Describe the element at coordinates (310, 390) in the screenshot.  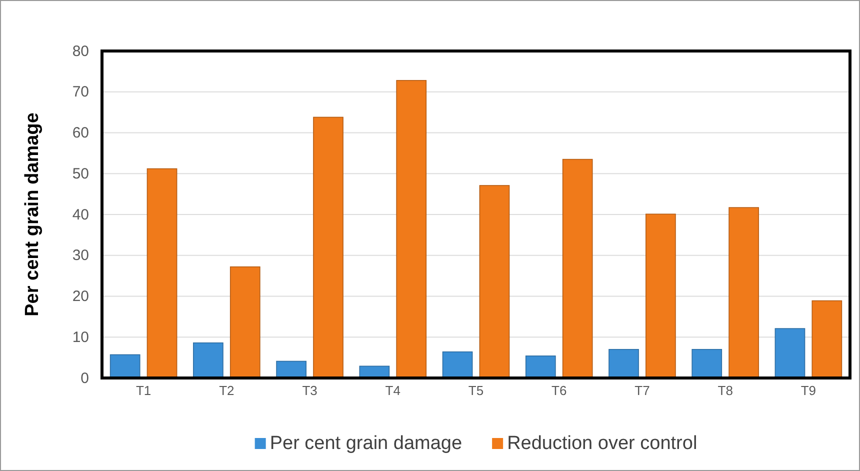
I see `x-tick-label: T3` at that location.